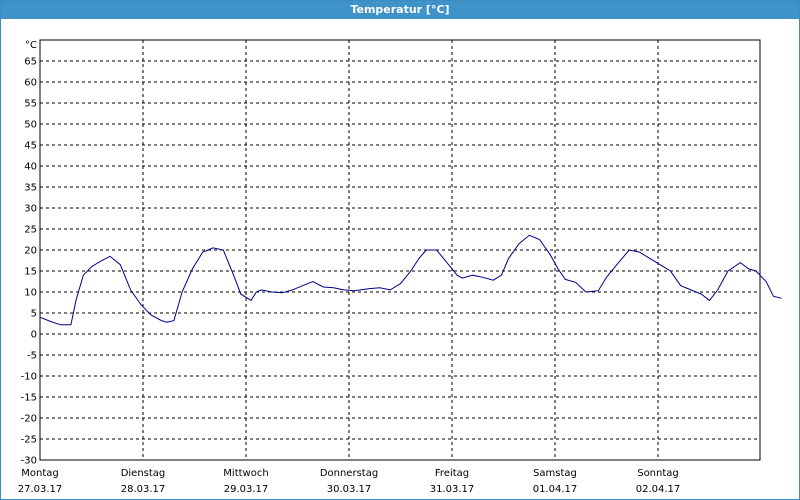 The image size is (800, 500). Describe the element at coordinates (30, 209) in the screenshot. I see `y-tick-label: 30` at that location.